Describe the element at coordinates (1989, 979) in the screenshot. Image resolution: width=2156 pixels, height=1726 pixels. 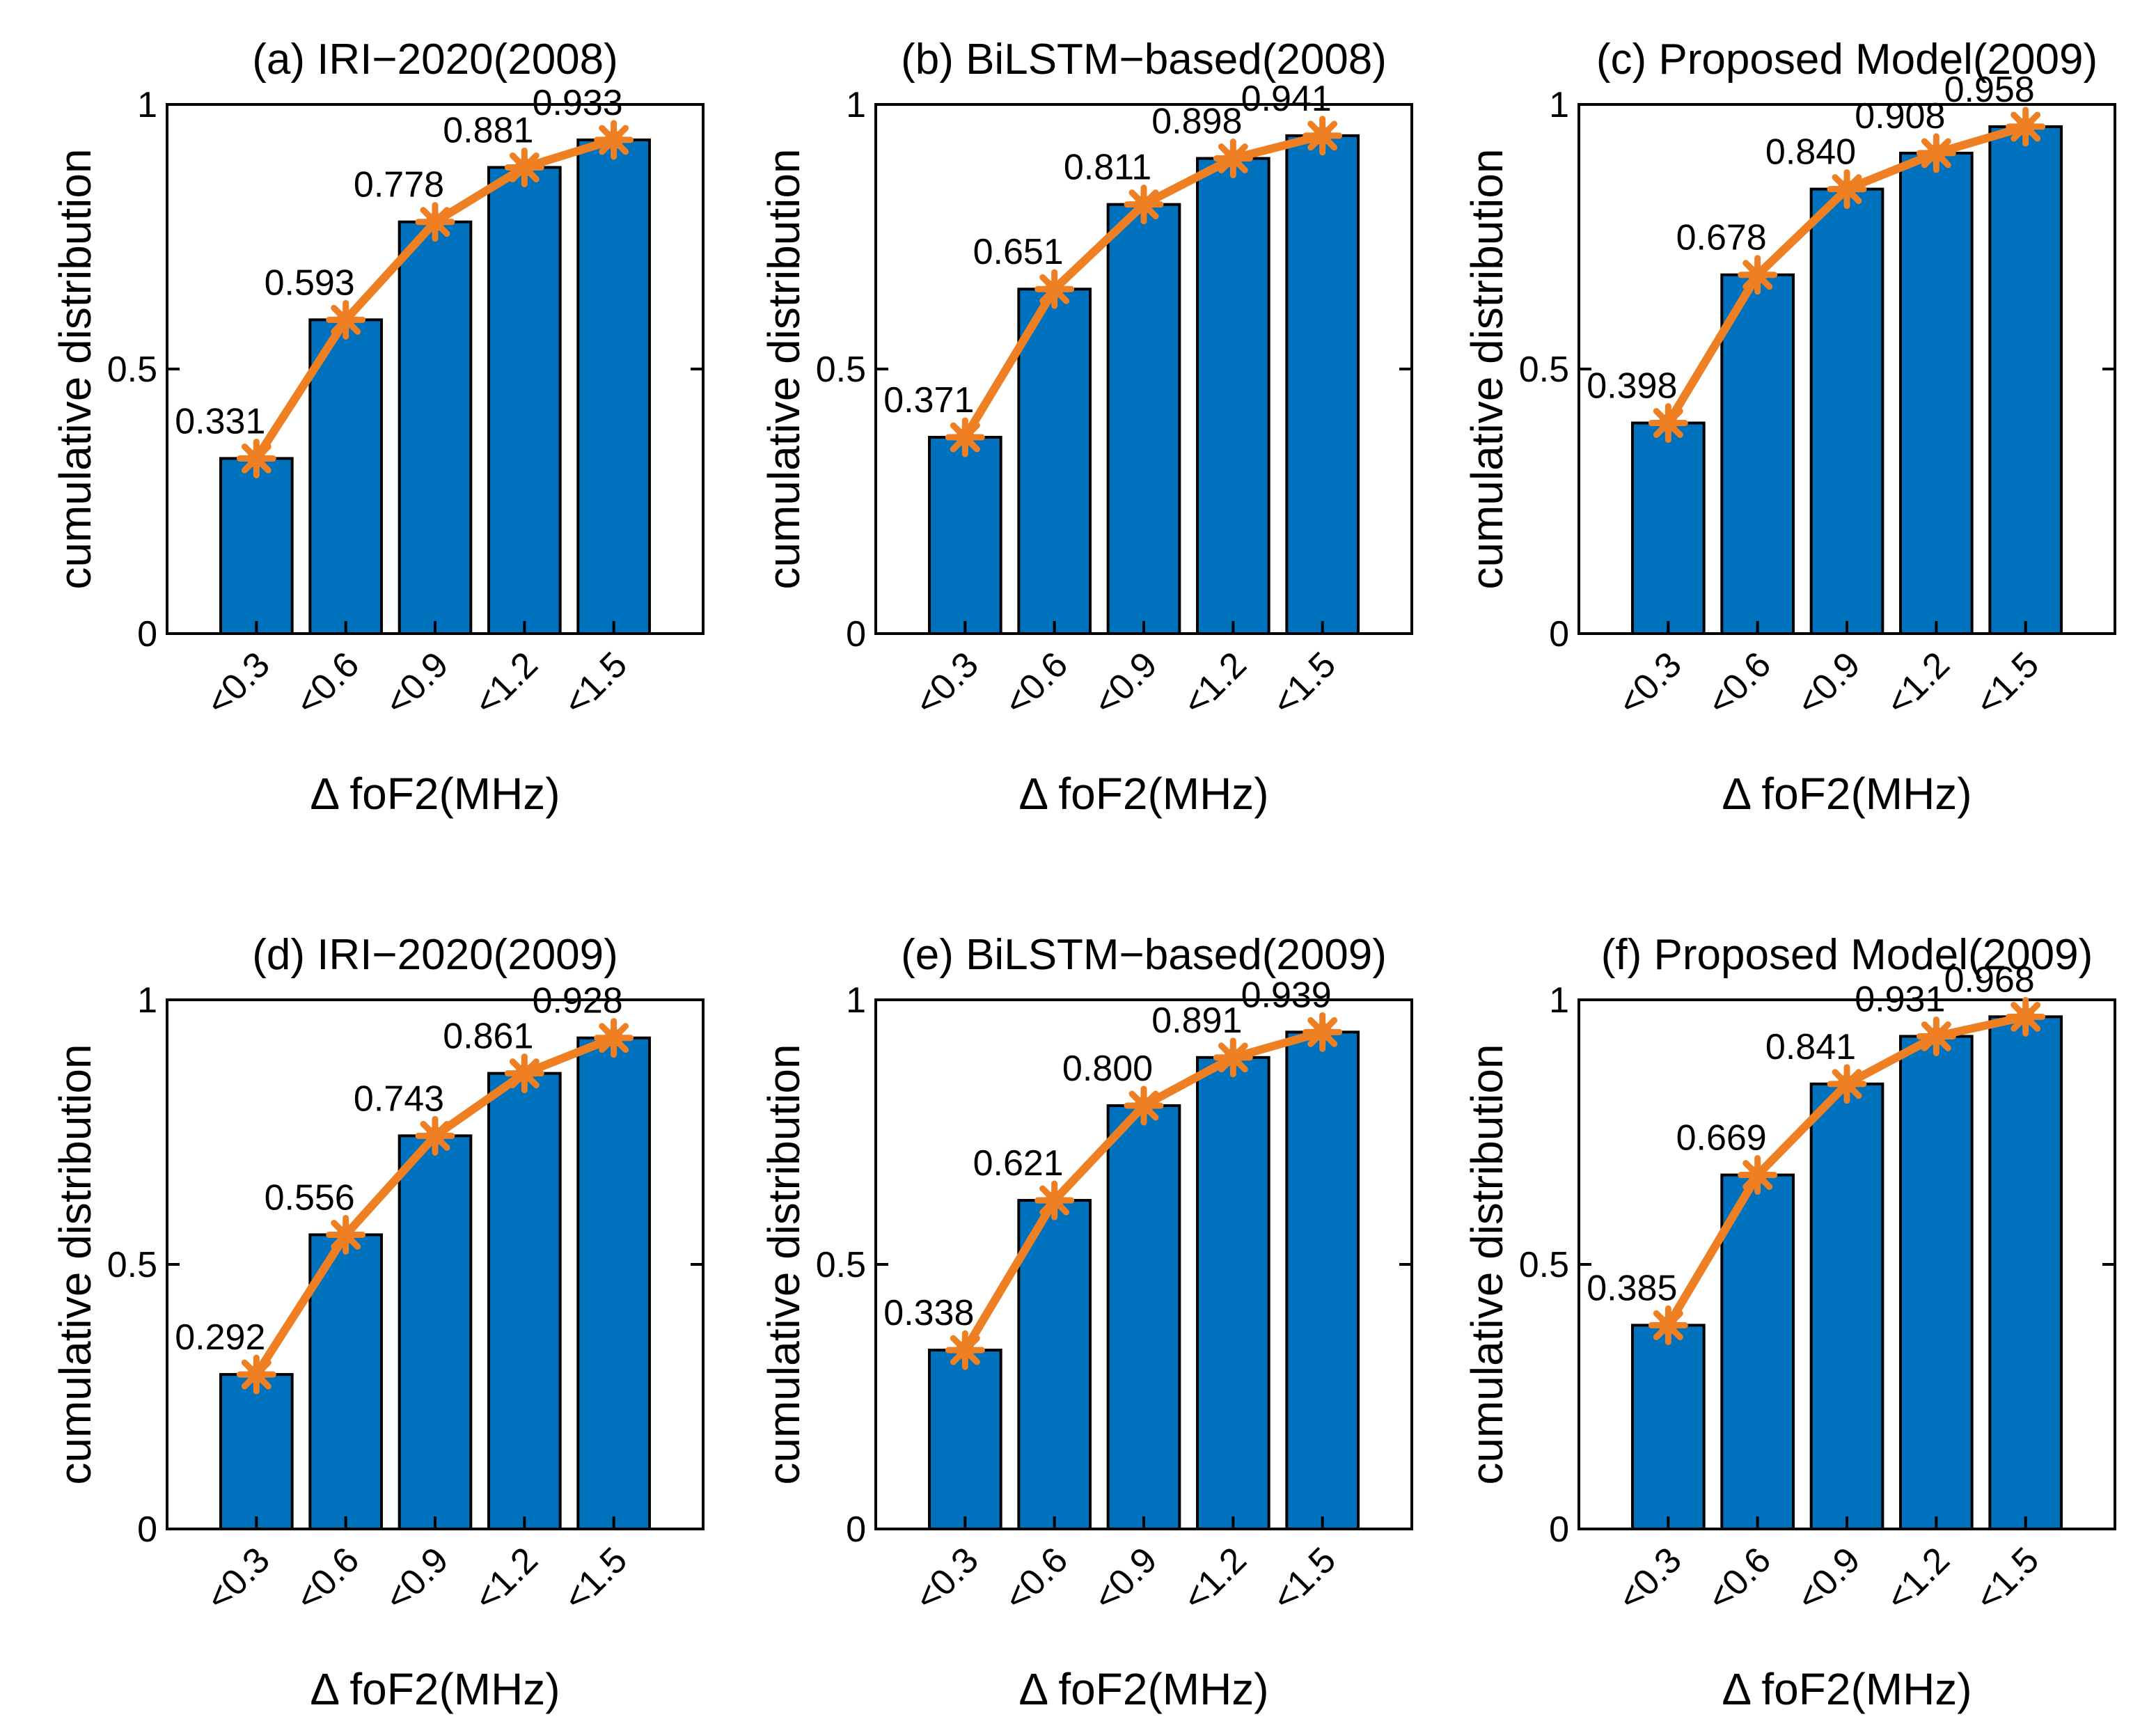
I see `data-label: 0.968` at that location.